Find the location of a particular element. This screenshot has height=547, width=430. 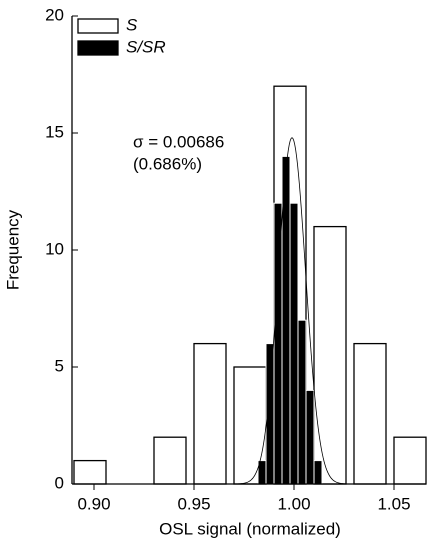

x-tick-label: 1.00 is located at coordinates (293, 503).